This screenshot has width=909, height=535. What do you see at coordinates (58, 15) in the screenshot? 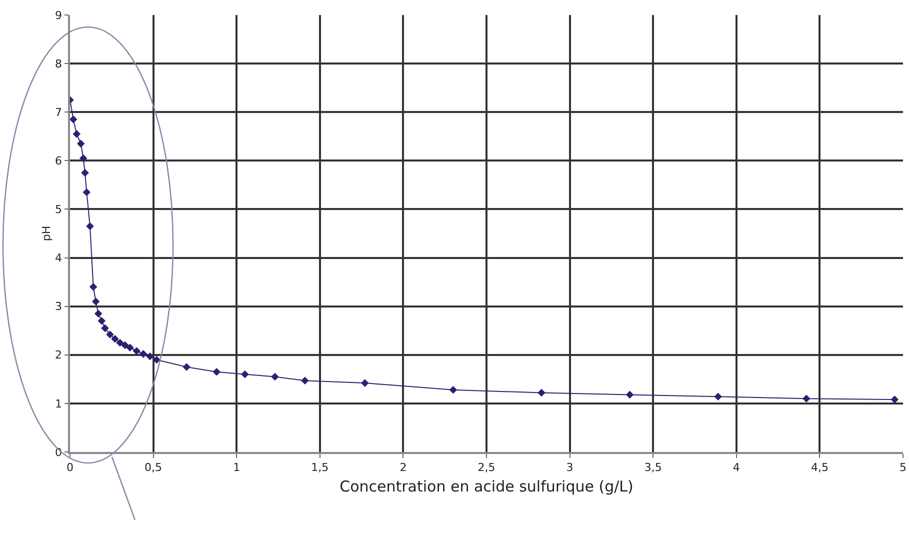
I see `y-tick-label: 9` at bounding box center [58, 15].